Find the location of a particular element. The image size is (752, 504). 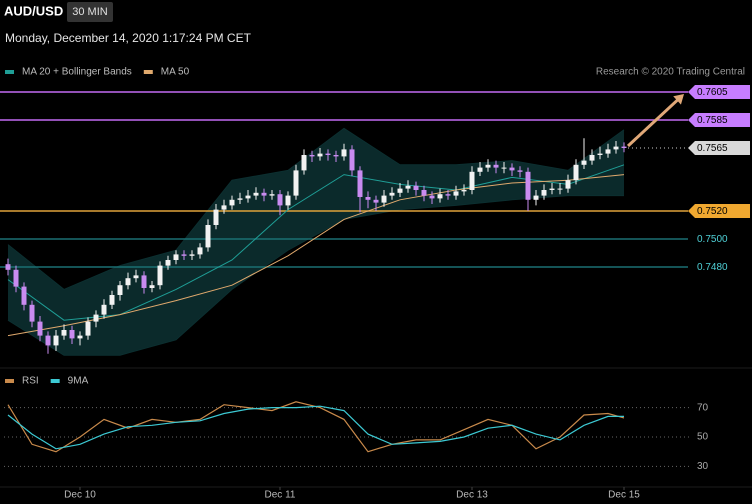

level-label: 0.7520 is located at coordinates (712, 211).